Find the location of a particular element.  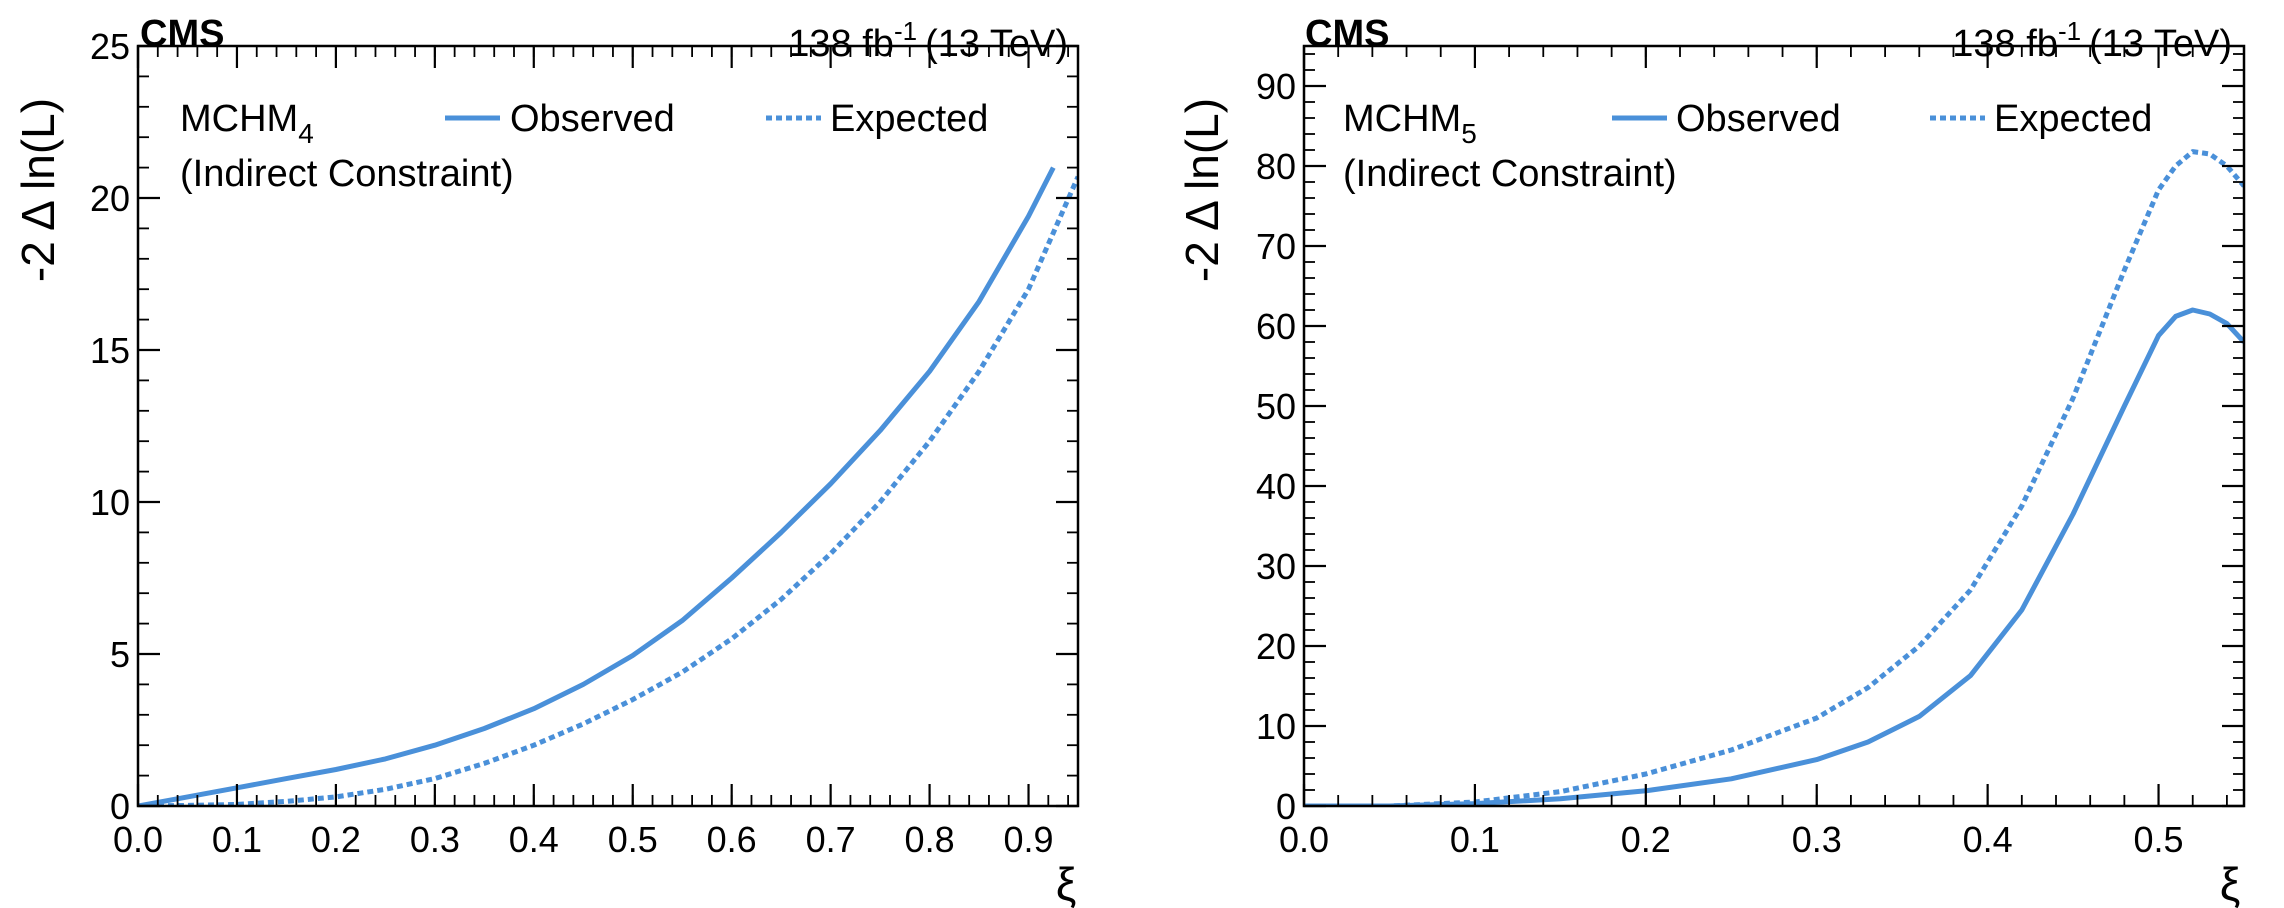

y-tick-label: 5 is located at coordinates (120, 654).